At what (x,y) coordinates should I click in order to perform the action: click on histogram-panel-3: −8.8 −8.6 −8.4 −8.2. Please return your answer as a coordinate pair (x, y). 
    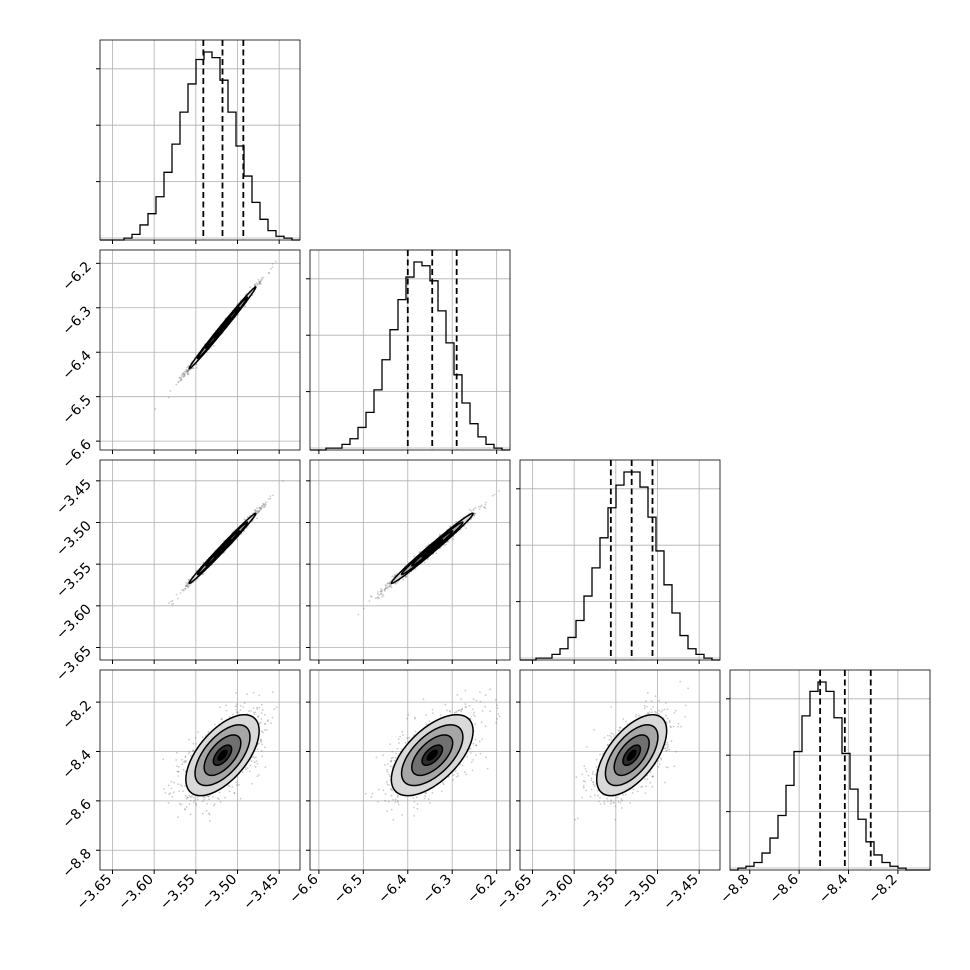
    Looking at the image, I should click on (824, 788).